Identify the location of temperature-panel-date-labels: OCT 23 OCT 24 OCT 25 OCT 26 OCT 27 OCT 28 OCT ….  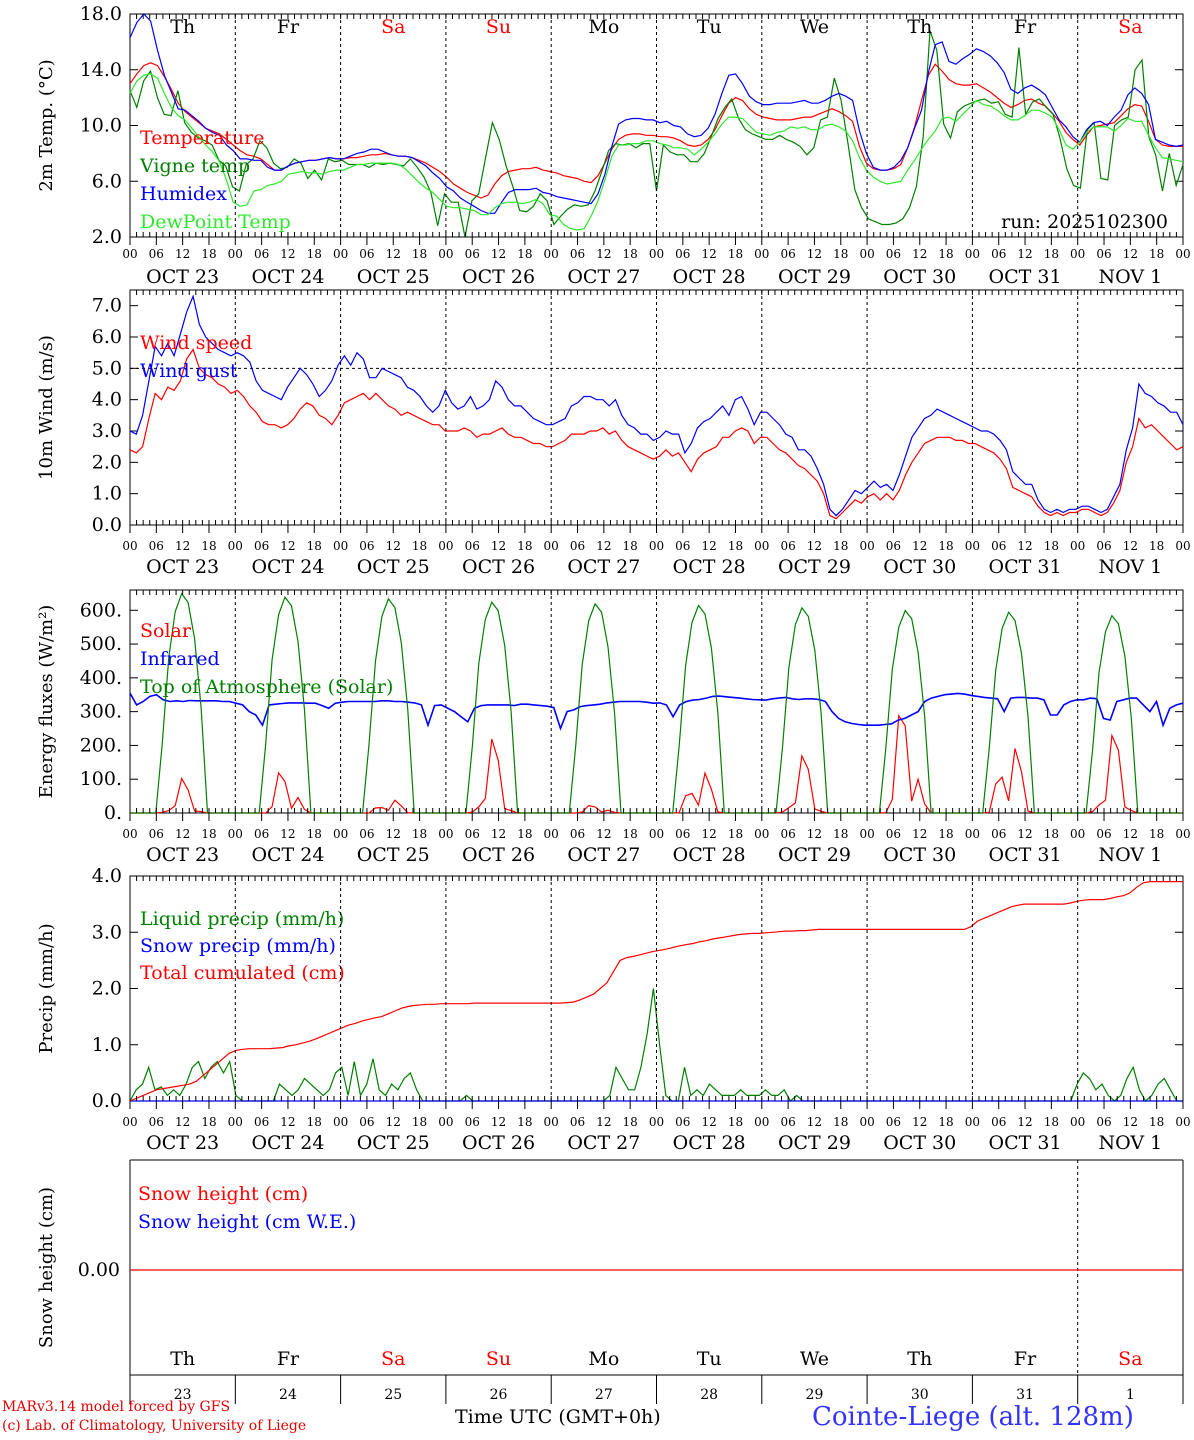
(654, 277).